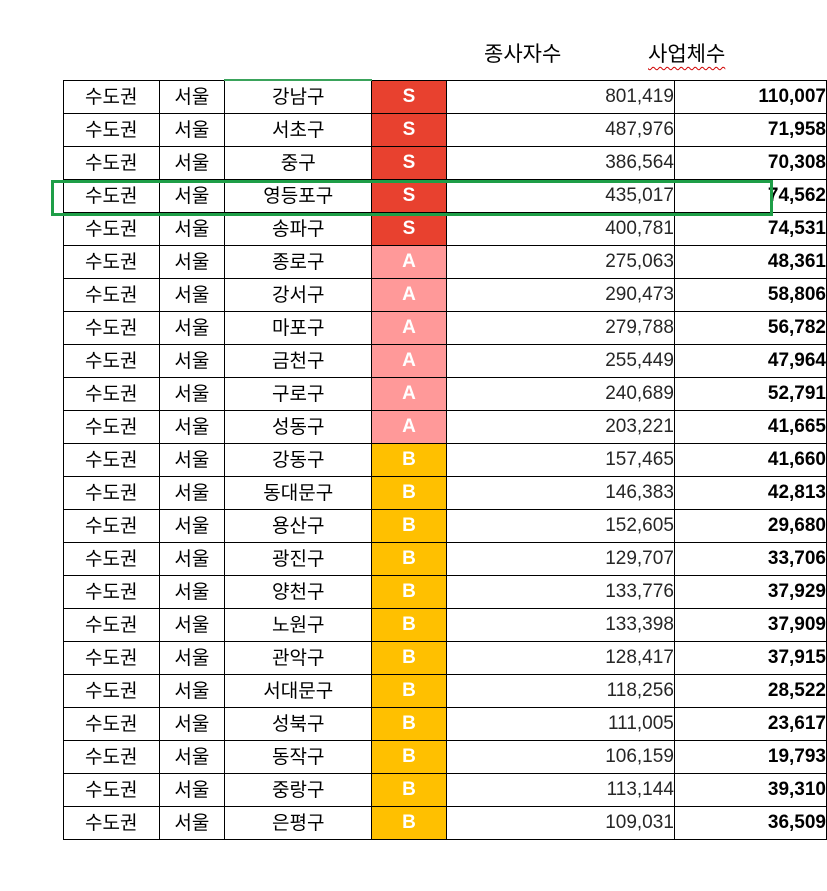  What do you see at coordinates (445, 757) in the screenshot?
I see `table-row: 수도권 서울 동작구 B 106,159 19,793` at bounding box center [445, 757].